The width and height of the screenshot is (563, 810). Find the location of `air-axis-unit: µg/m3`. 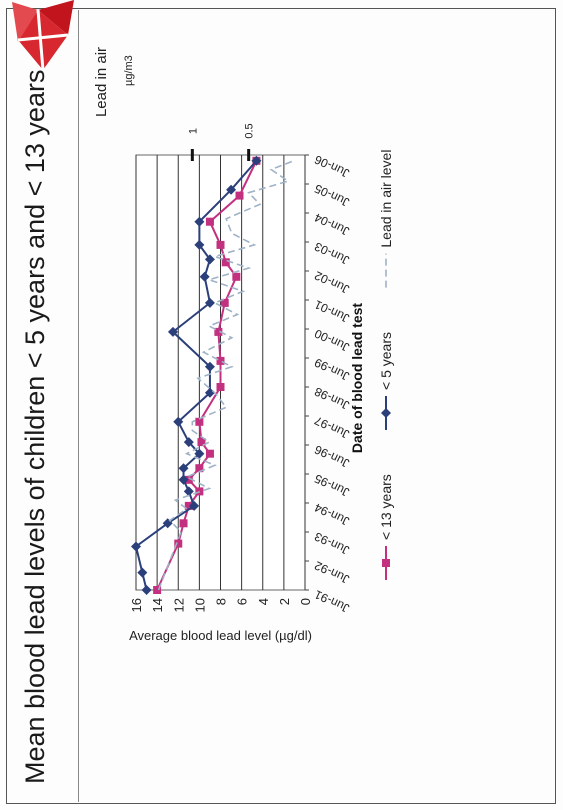

air-axis-unit: µg/m3 is located at coordinates (129, 70).